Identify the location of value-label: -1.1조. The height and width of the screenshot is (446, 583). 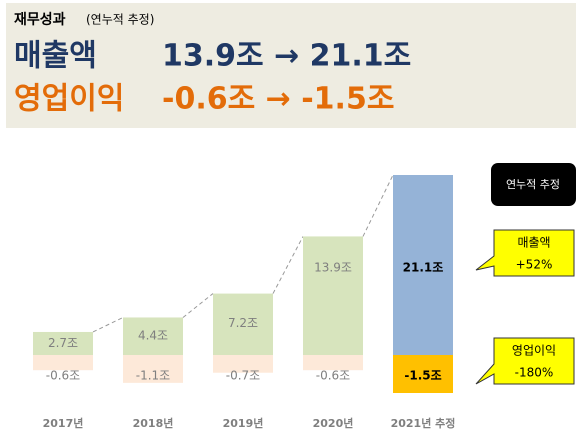
(153, 376).